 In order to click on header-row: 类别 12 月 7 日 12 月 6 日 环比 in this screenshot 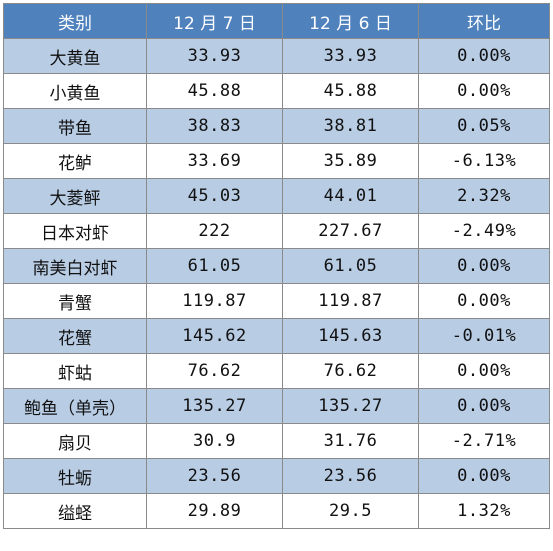, I will do `click(276, 21)`.